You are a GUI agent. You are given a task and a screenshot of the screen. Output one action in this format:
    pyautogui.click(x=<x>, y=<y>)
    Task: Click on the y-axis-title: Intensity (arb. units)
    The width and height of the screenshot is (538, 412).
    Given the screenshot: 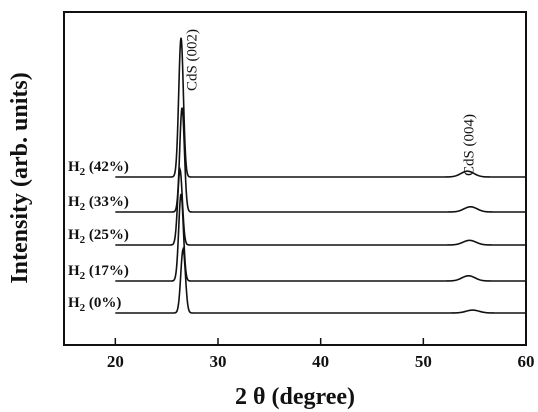 What is the action you would take?
    pyautogui.click(x=20, y=177)
    